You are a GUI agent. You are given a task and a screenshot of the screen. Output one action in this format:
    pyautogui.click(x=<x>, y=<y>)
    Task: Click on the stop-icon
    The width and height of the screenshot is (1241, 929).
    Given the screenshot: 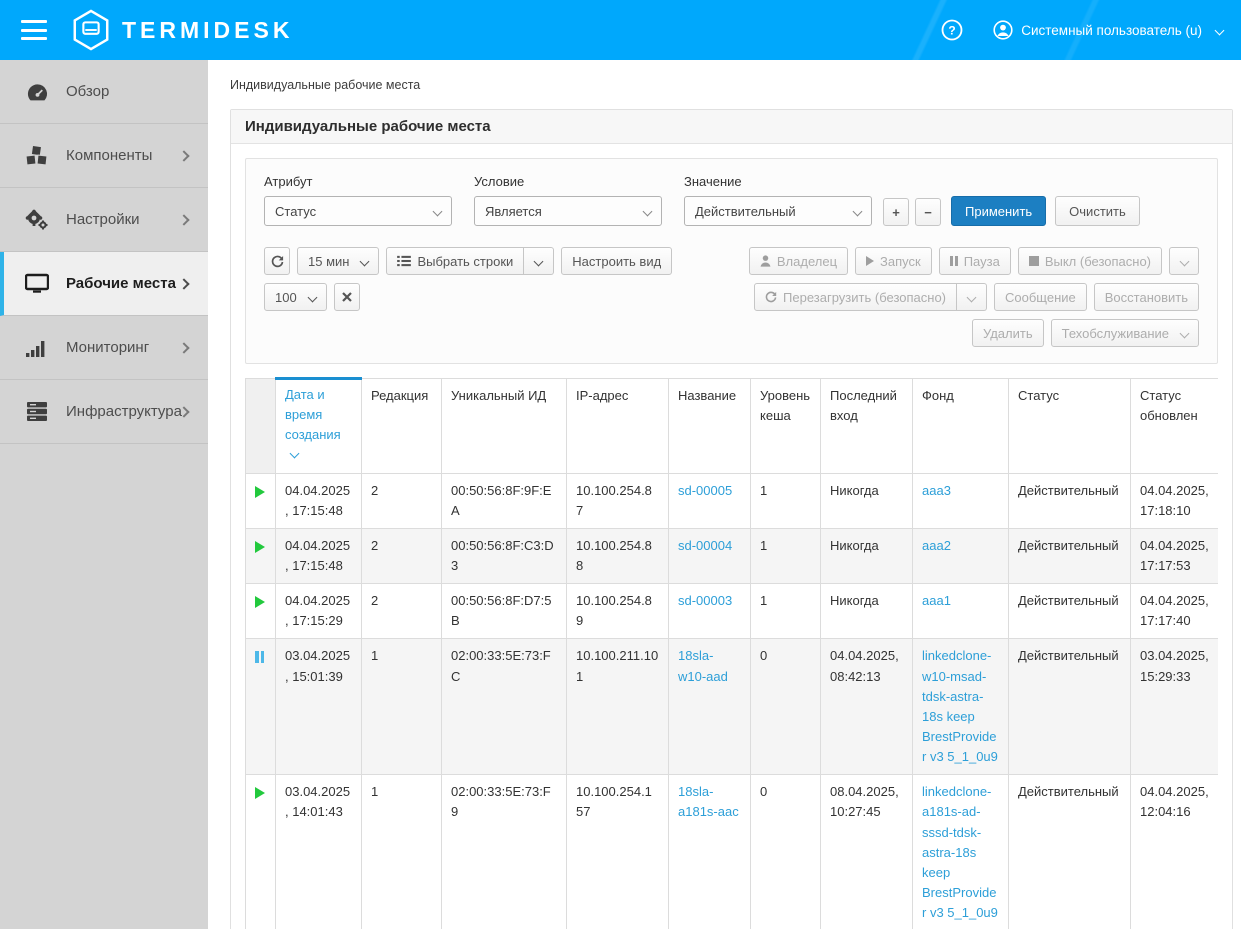 What is the action you would take?
    pyautogui.click(x=1033, y=261)
    